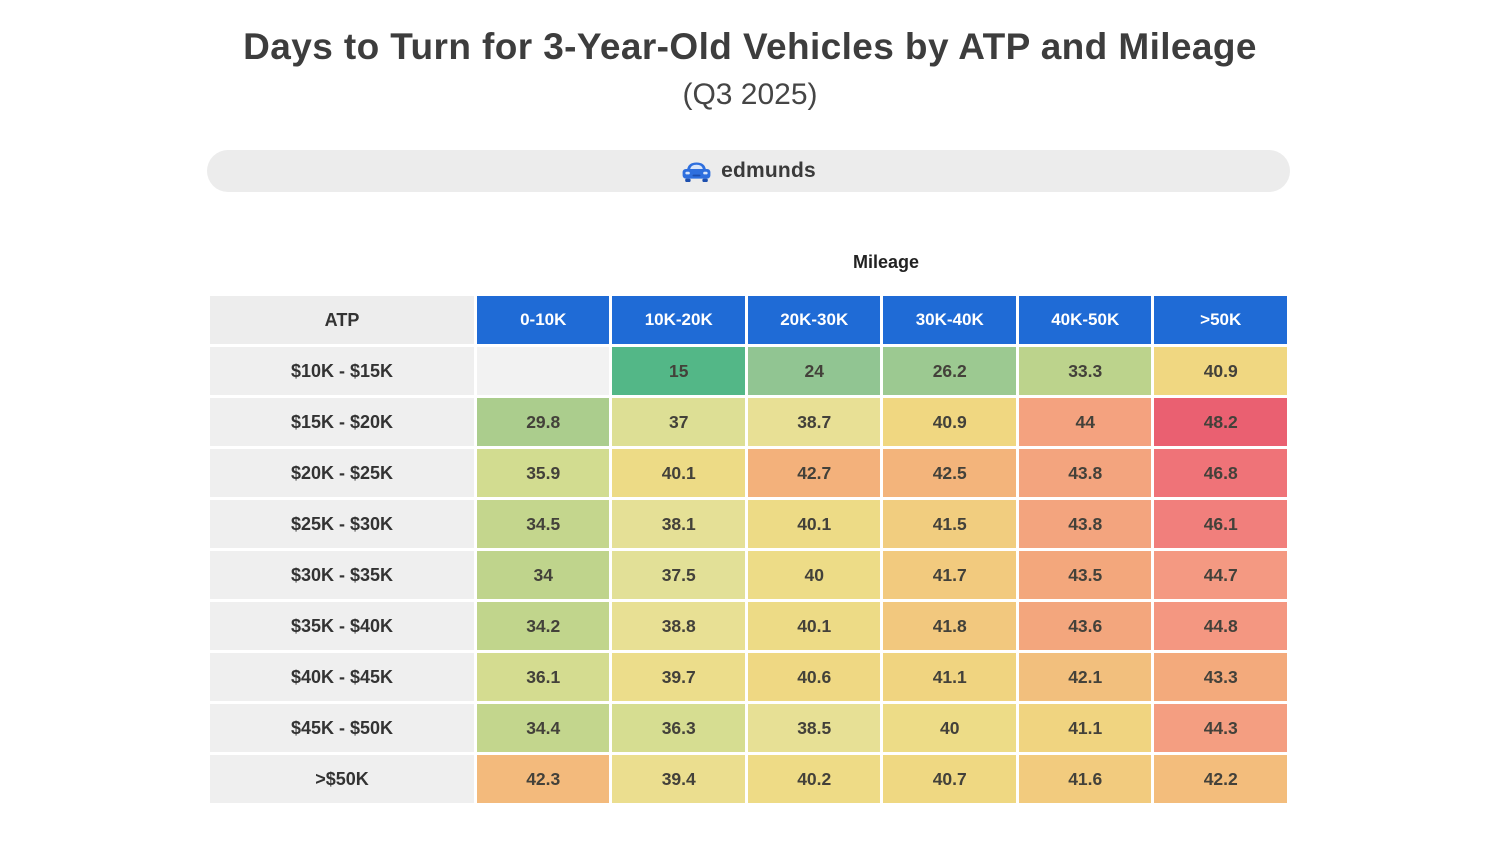  Describe the element at coordinates (678, 320) in the screenshot. I see `mileage-header-cell: 10K-20K` at that location.